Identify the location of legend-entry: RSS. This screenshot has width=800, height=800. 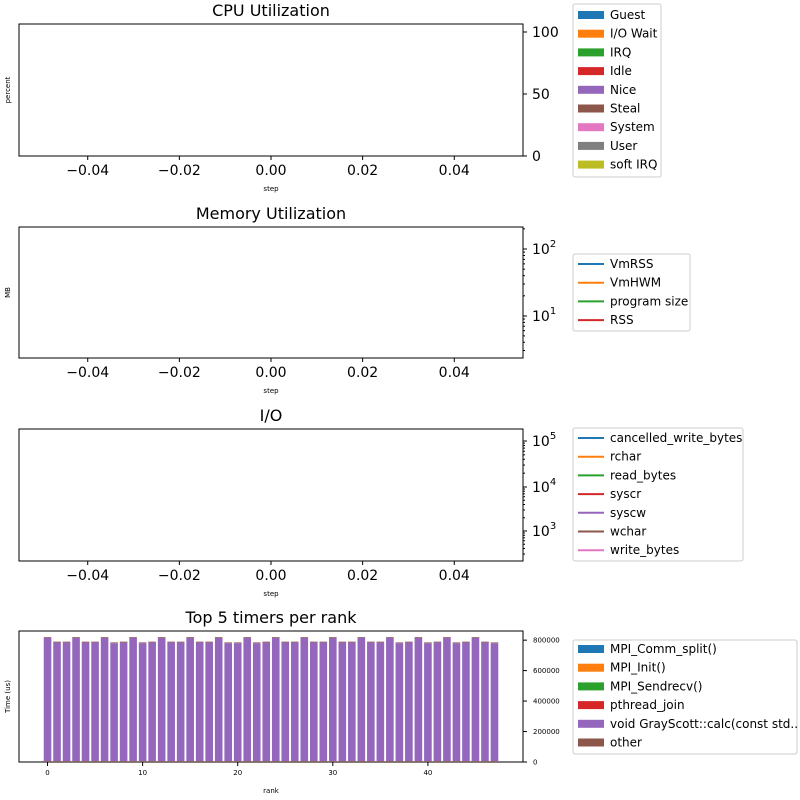
(622, 320).